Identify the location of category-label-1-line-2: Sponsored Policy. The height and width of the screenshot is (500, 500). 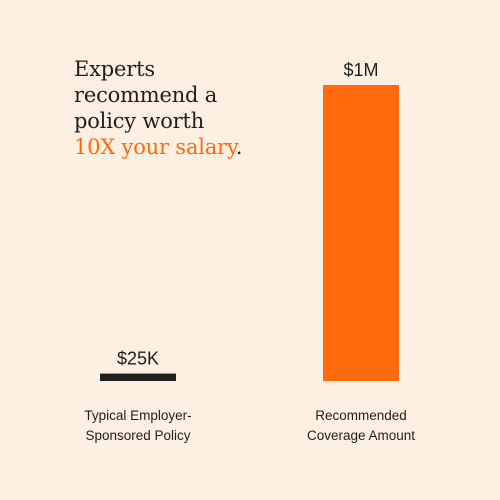
(137, 435).